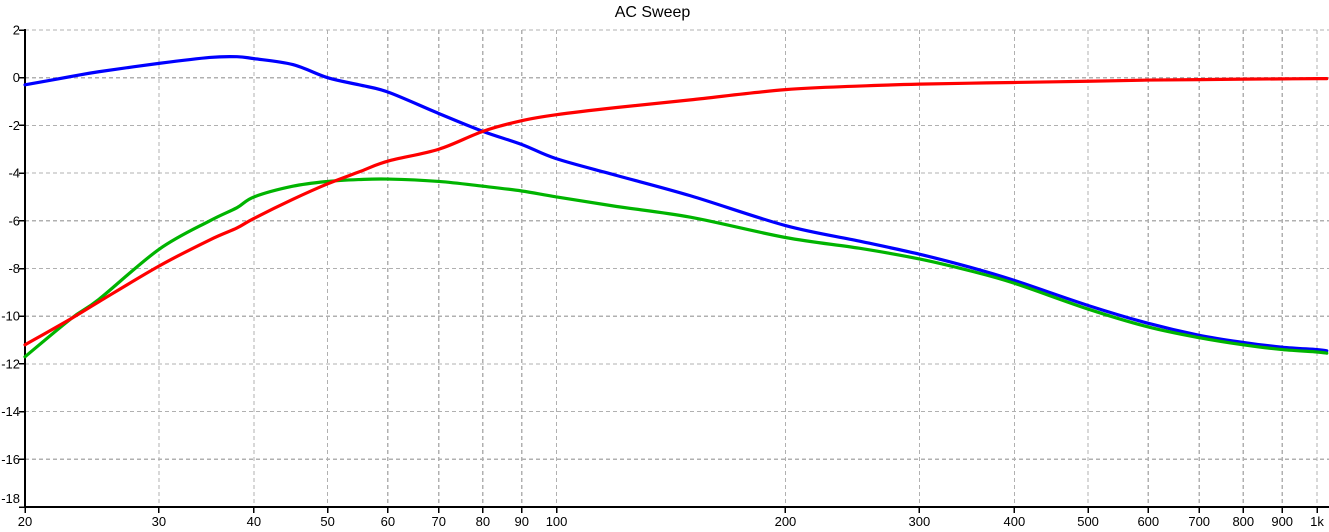 The height and width of the screenshot is (532, 1329). What do you see at coordinates (1088, 521) in the screenshot?
I see `x-tick-label: 500` at bounding box center [1088, 521].